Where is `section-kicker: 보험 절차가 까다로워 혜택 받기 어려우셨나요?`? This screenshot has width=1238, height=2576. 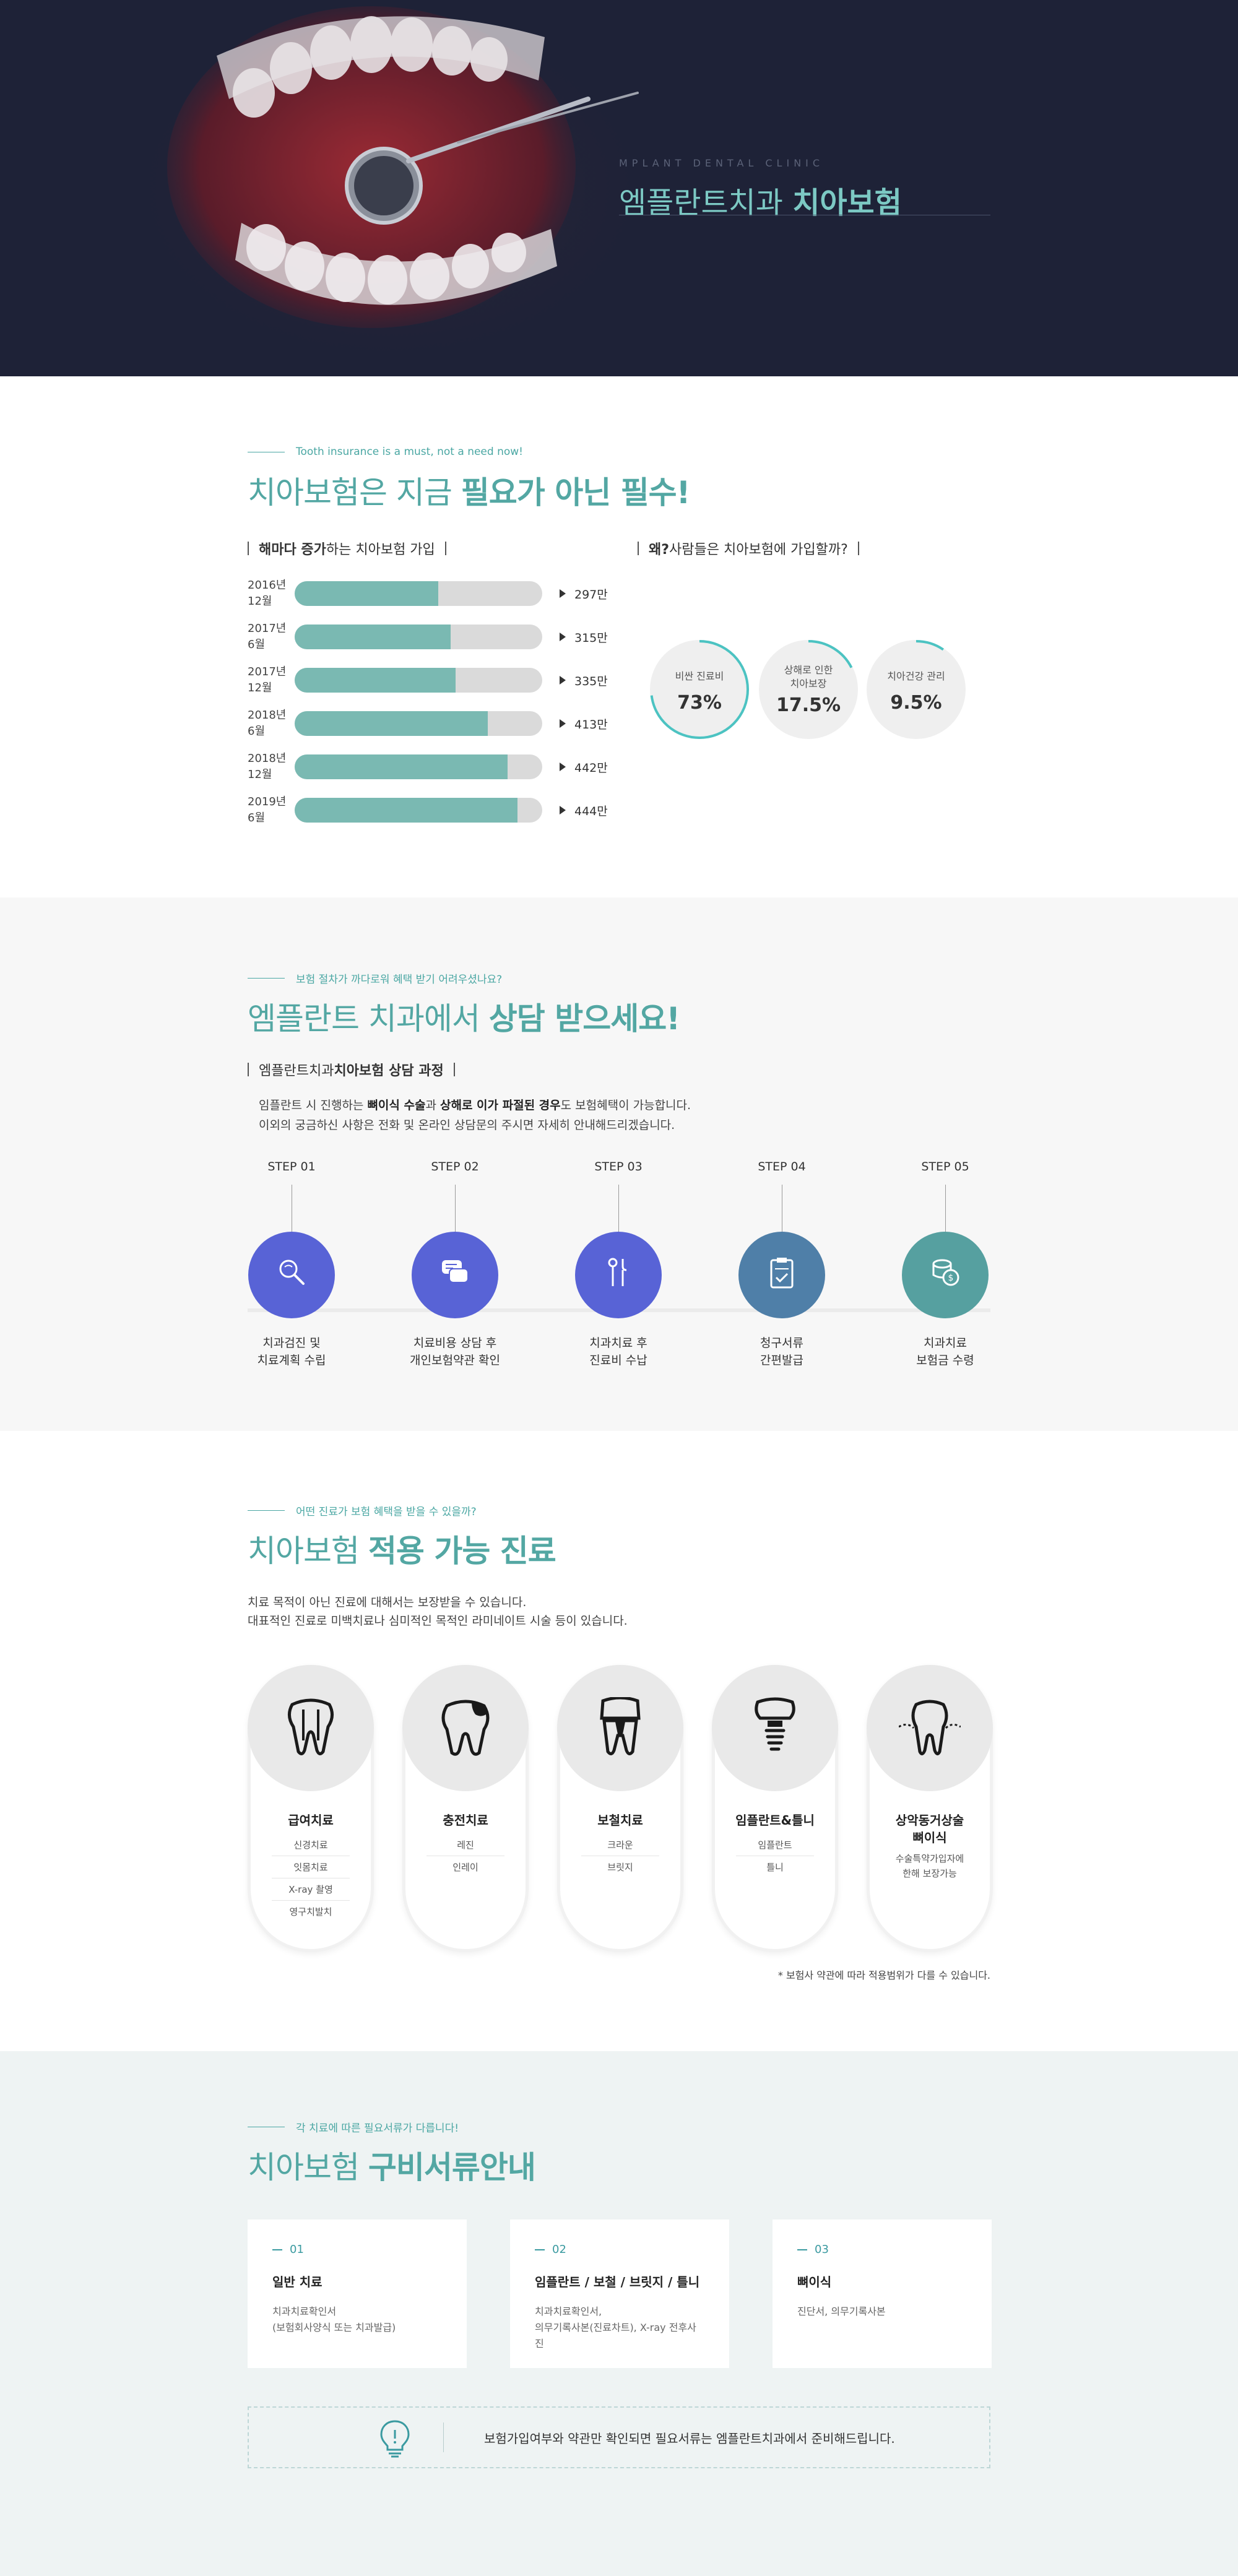 section-kicker: 보험 절차가 까다로워 혜택 받기 어려우셨나요? is located at coordinates (464, 978).